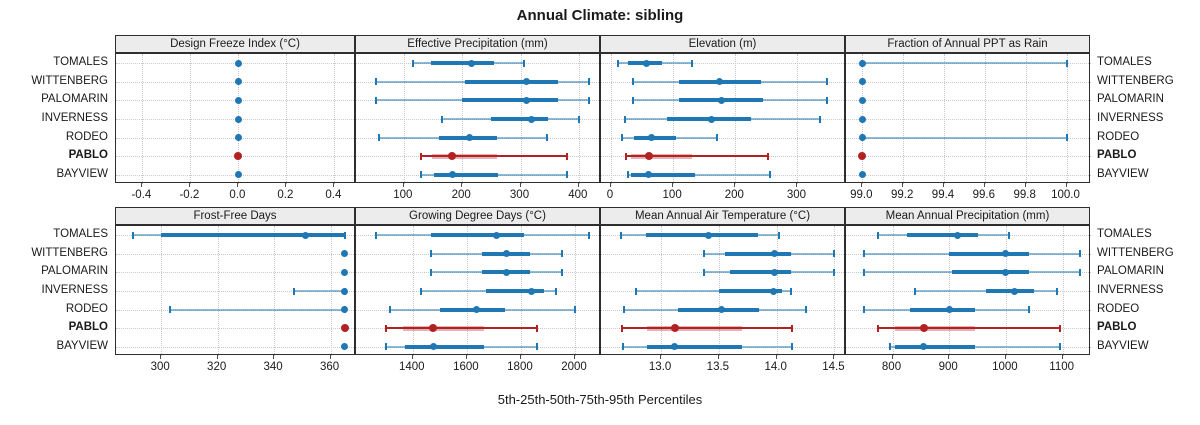 This screenshot has height=425, width=1200. Describe the element at coordinates (578, 195) in the screenshot. I see `axis-tick-label: 400` at that location.